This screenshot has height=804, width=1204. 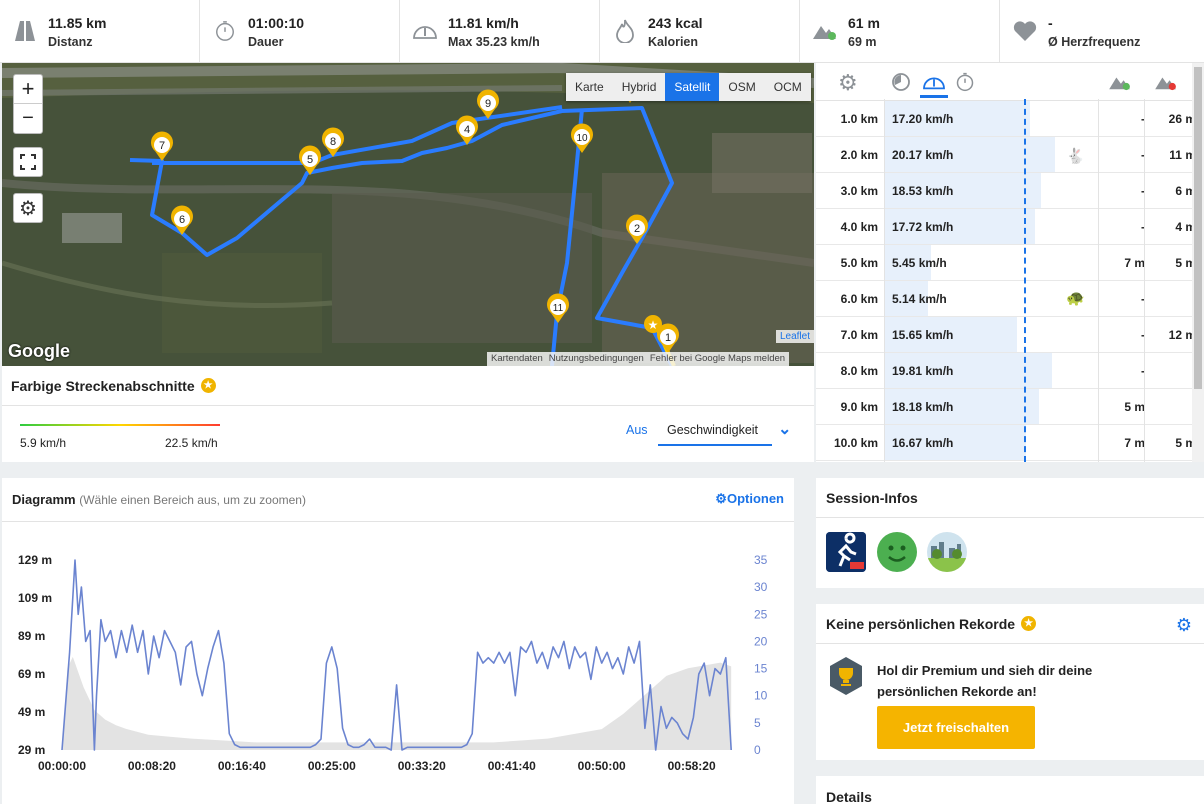 I want to click on svg-text: 6, so click(x=182, y=220).